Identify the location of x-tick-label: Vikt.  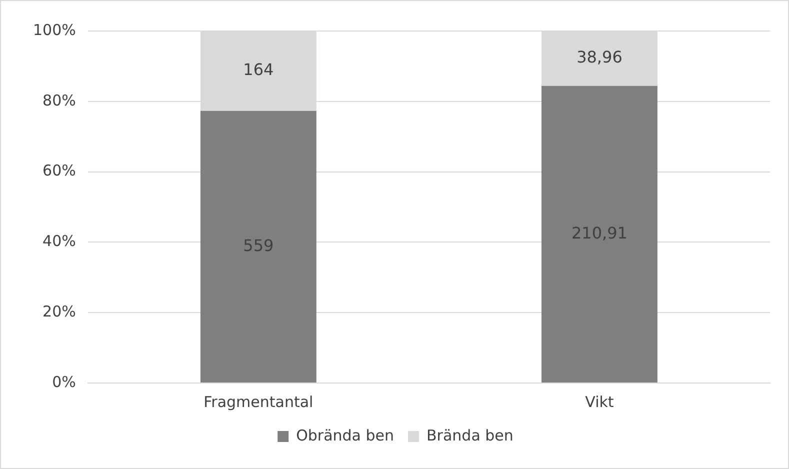
(599, 401).